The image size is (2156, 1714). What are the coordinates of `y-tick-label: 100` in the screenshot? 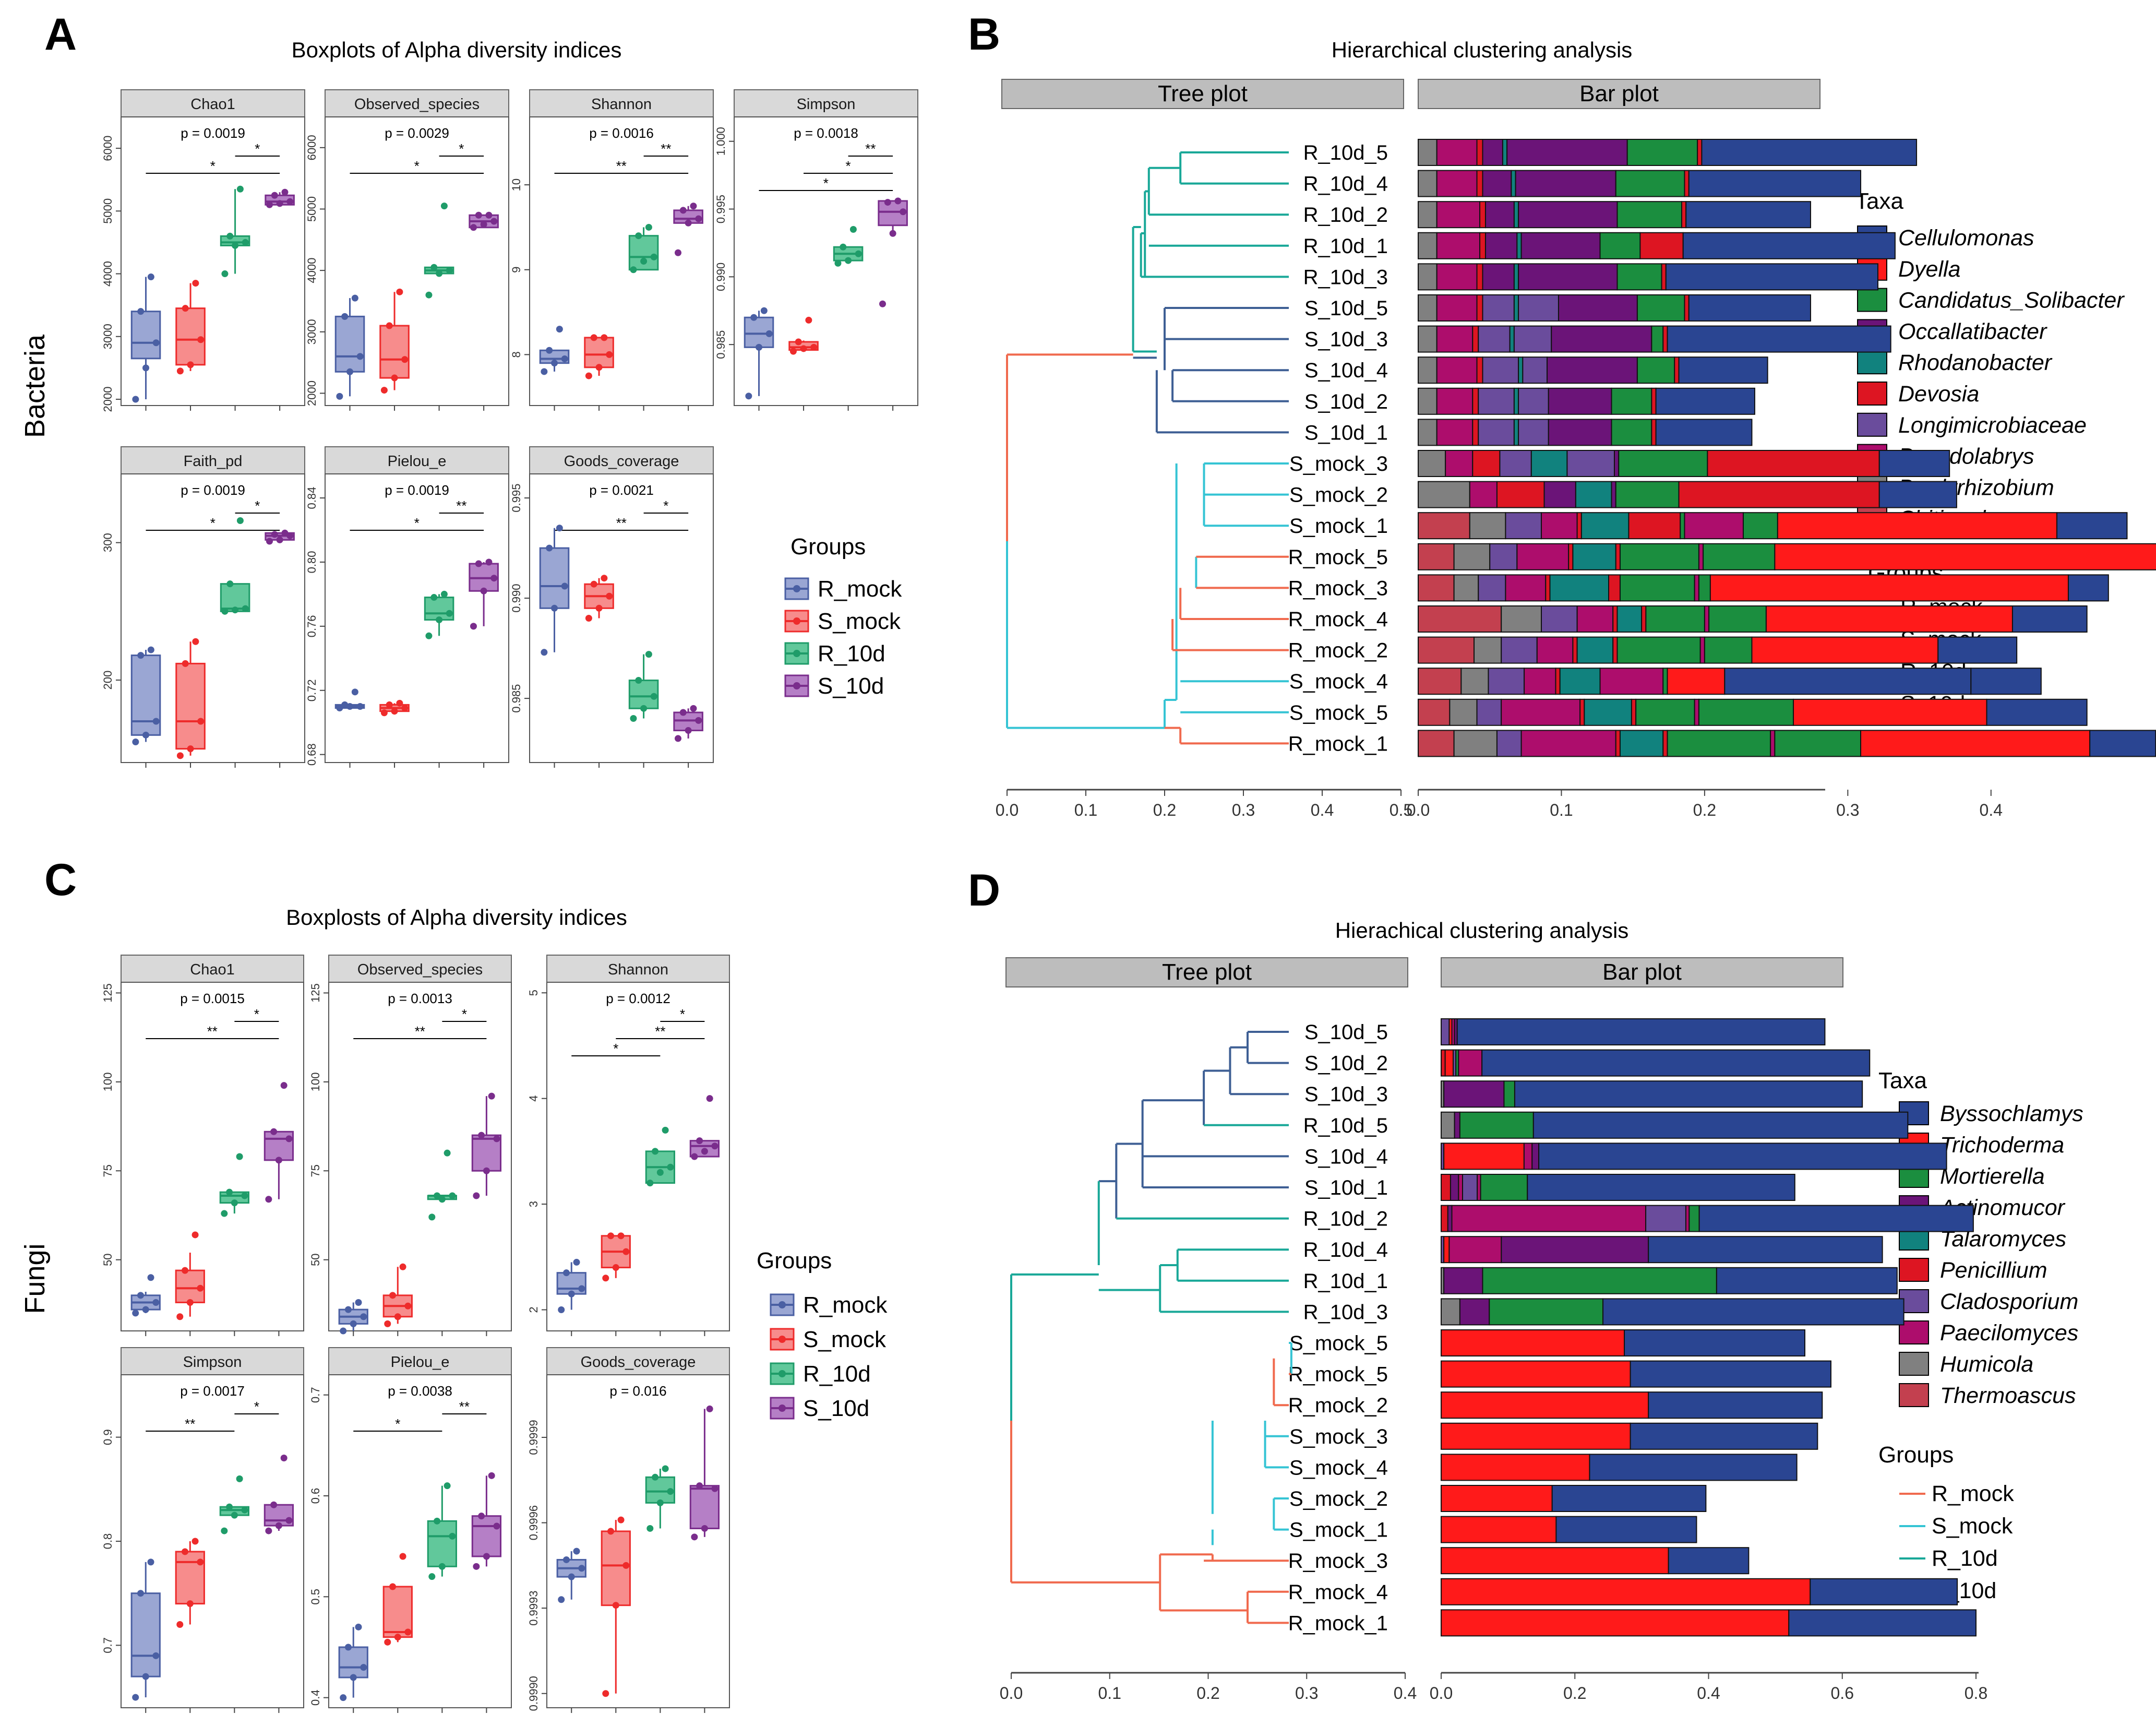 It's located at (315, 1081).